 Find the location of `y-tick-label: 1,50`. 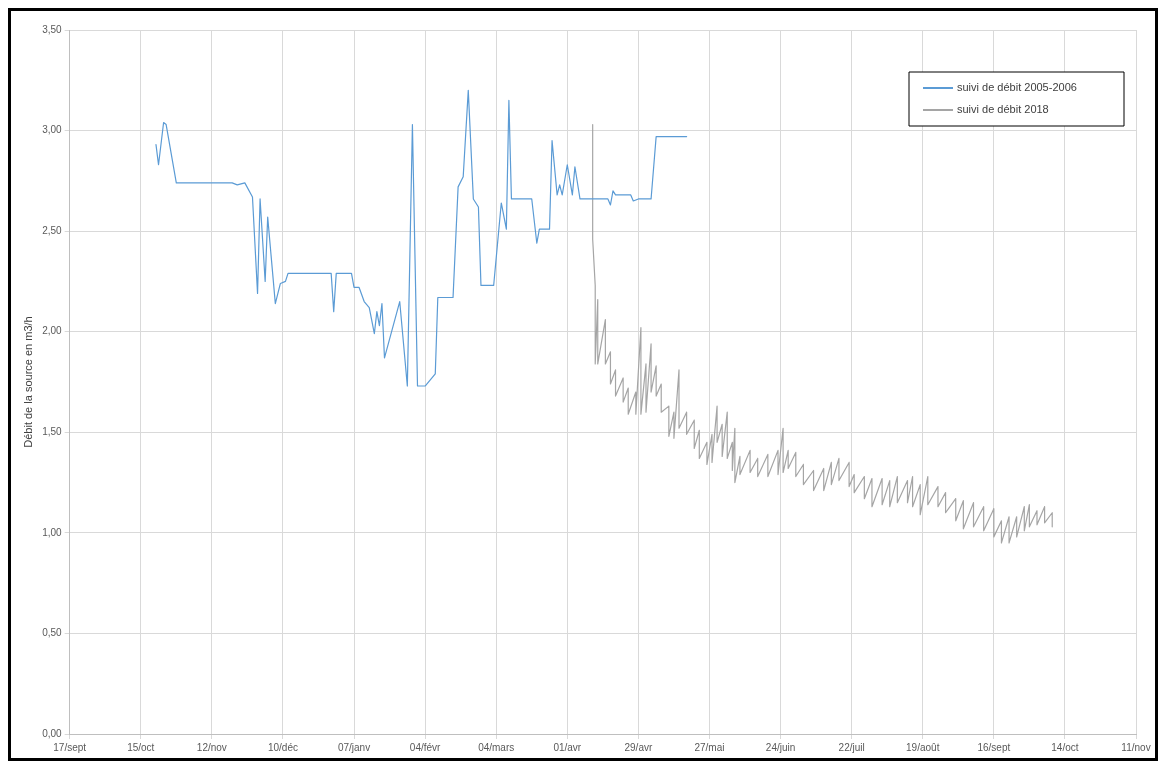

y-tick-label: 1,50 is located at coordinates (52, 432).